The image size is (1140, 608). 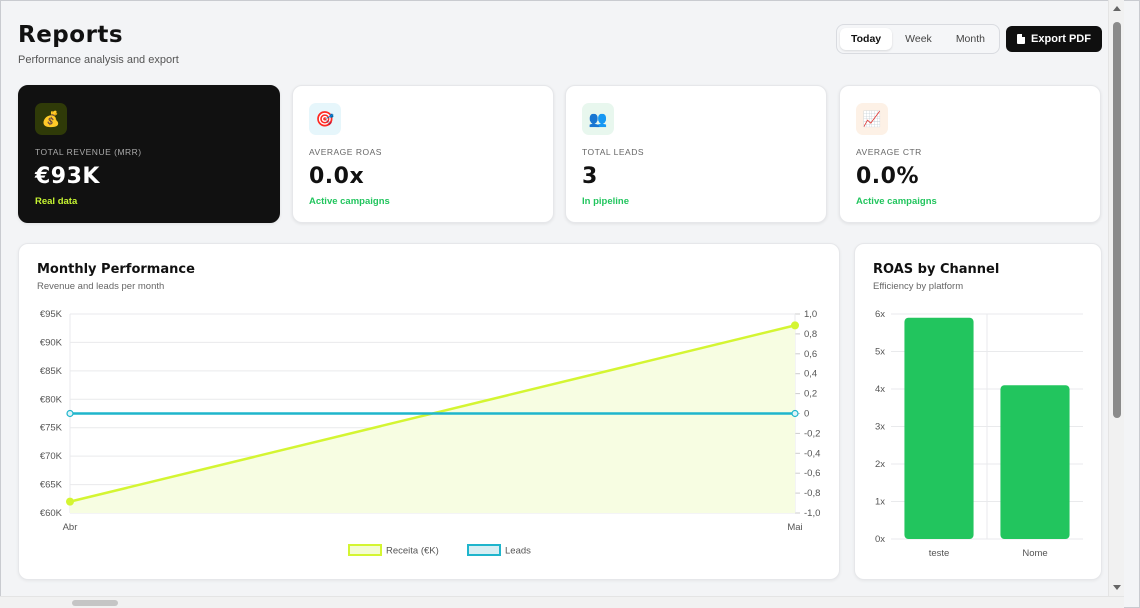 What do you see at coordinates (518, 551) in the screenshot?
I see `legend-label: Leads` at bounding box center [518, 551].